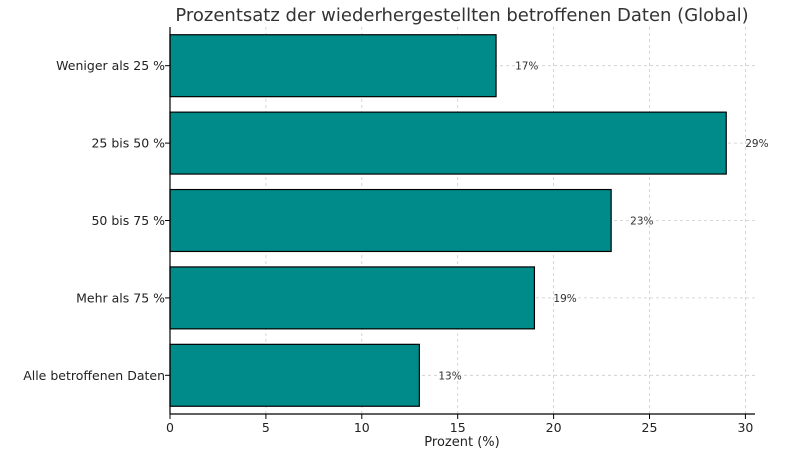  I want to click on x-tick-label: 20, so click(554, 427).